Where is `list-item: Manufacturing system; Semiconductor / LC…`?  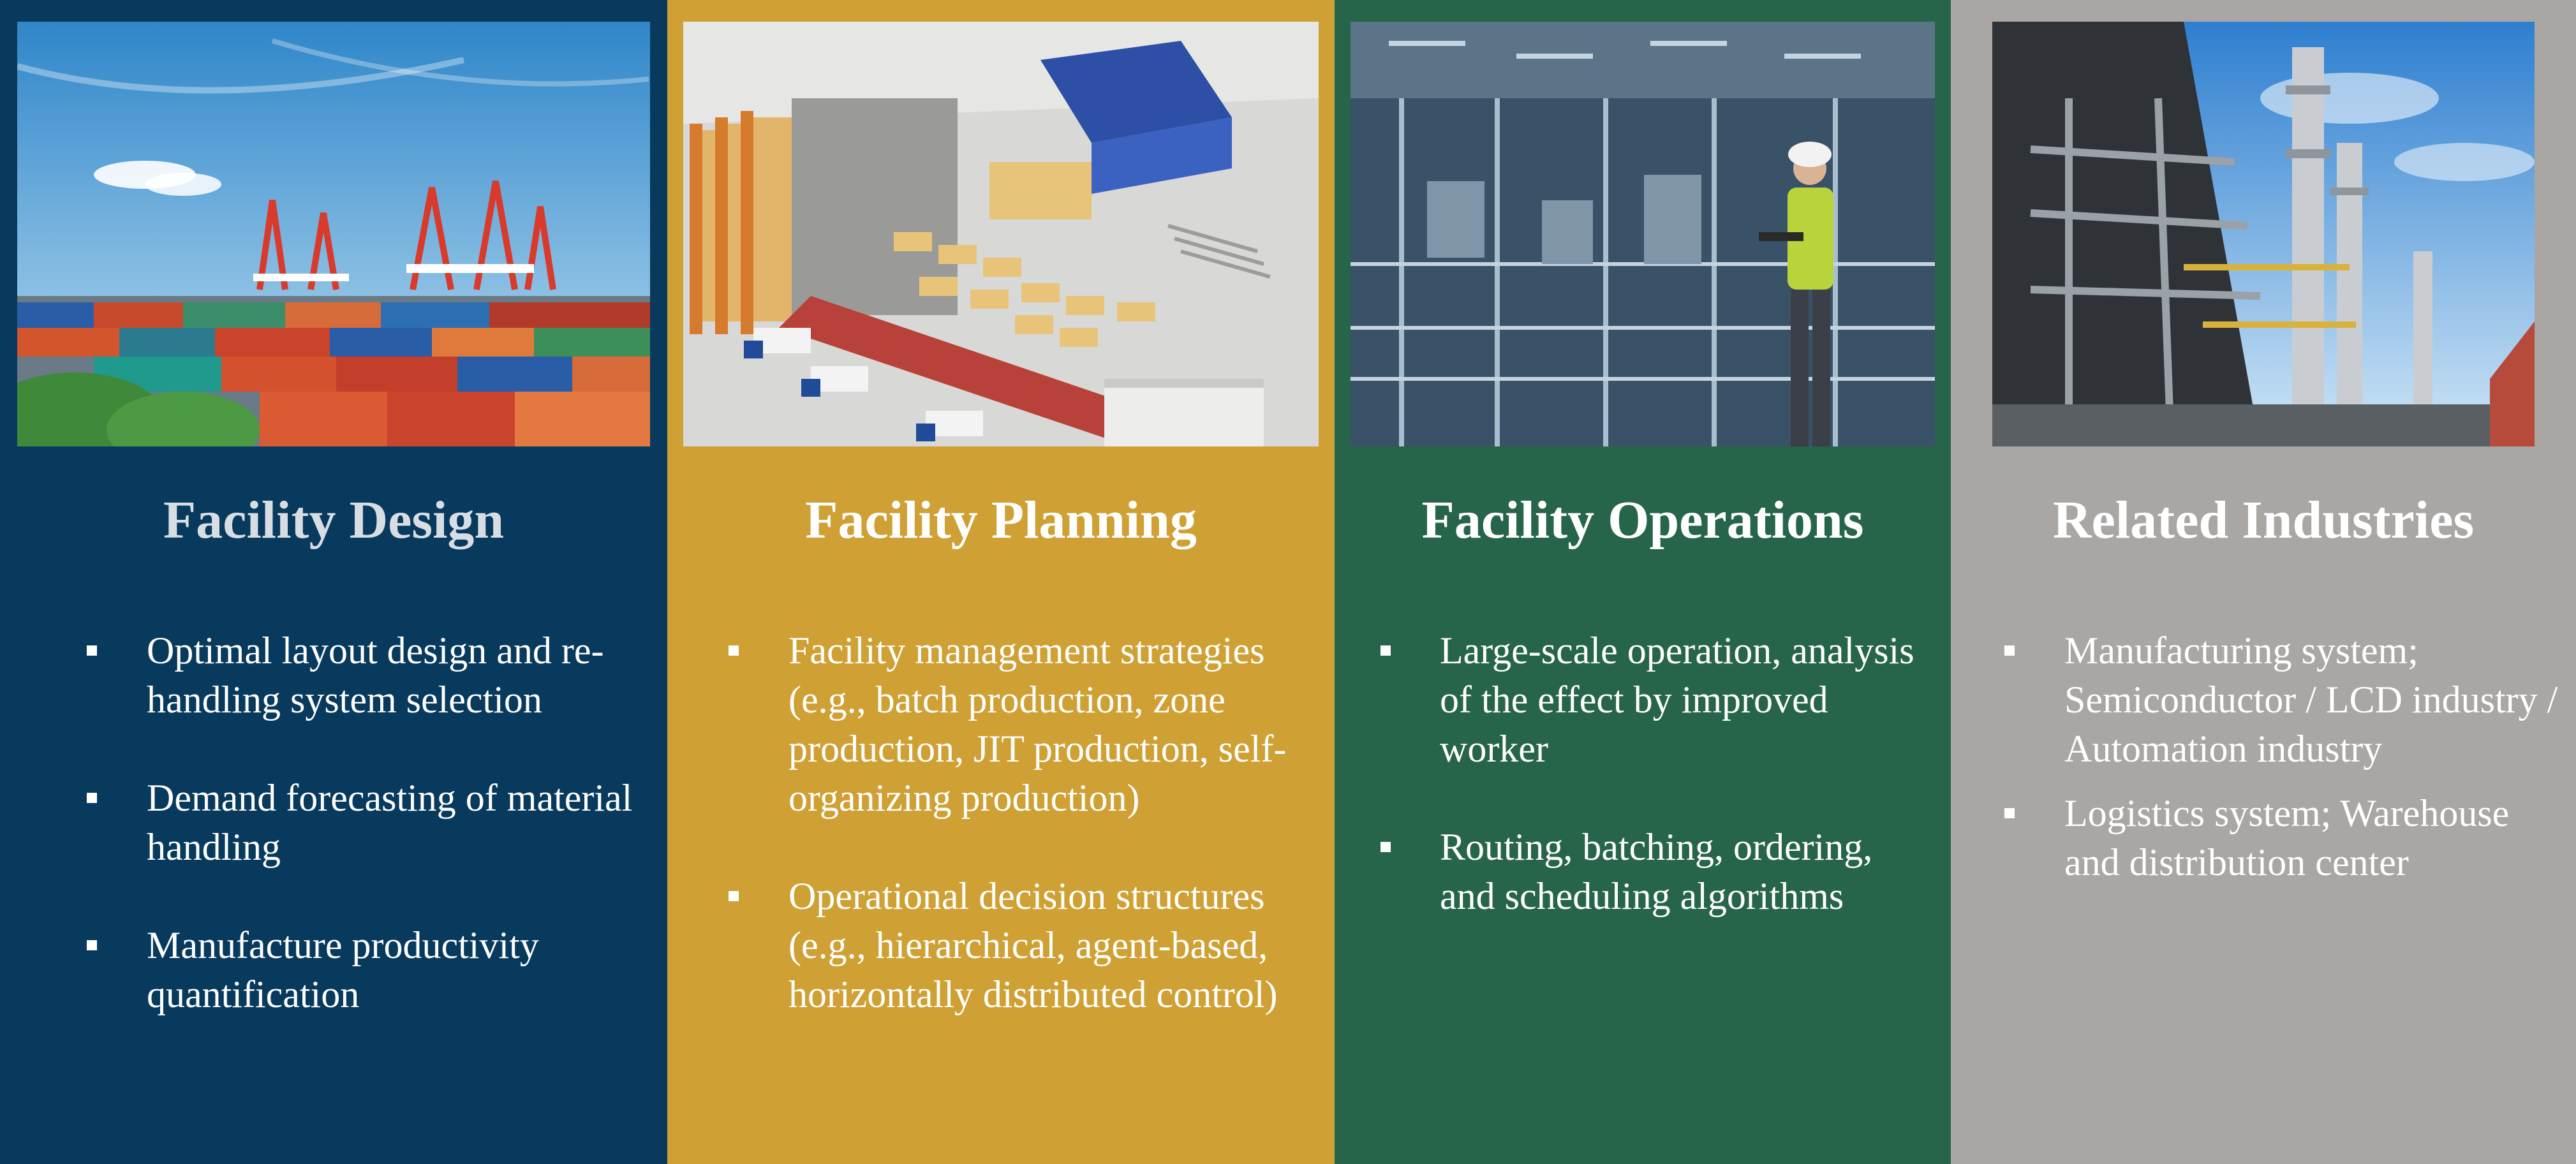 list-item: Manufacturing system; Semiconductor / LC… is located at coordinates (2263, 700).